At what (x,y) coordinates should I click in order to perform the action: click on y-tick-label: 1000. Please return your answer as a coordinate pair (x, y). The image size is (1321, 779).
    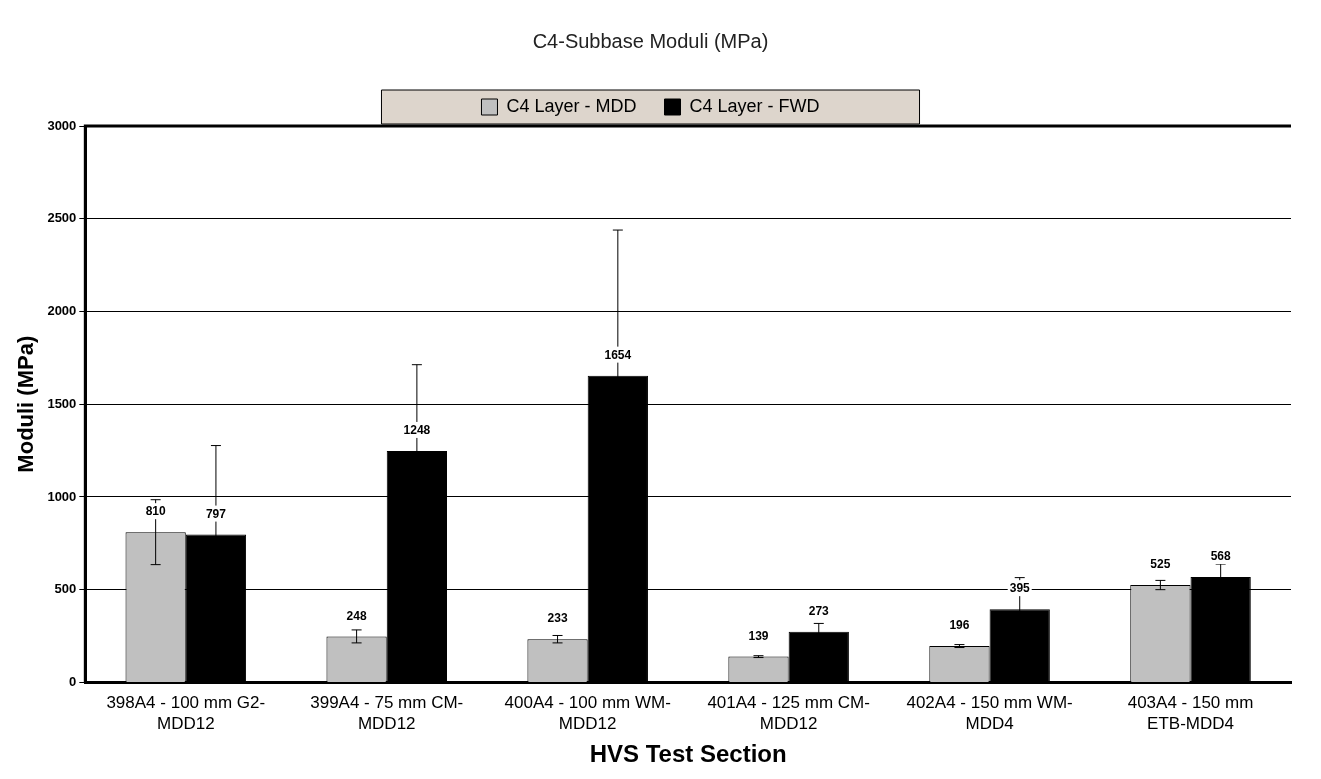
    Looking at the image, I should click on (62, 496).